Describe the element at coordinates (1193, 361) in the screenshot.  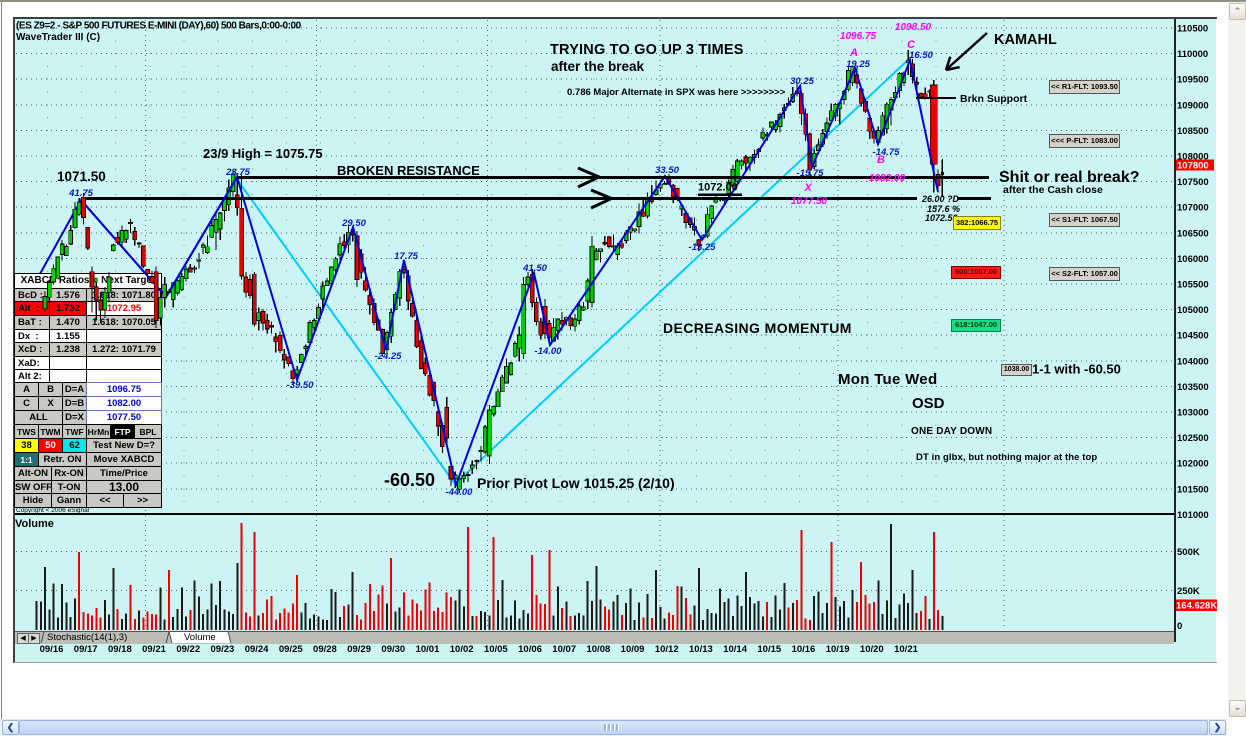
I see `svg-text: 104000` at that location.